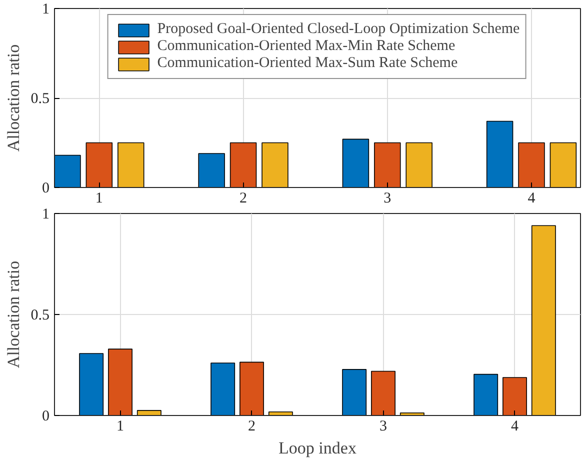 The height and width of the screenshot is (460, 584). What do you see at coordinates (307, 63) in the screenshot?
I see `legend-label: Communication-Oriented Max-Sum Rate Scheme` at bounding box center [307, 63].